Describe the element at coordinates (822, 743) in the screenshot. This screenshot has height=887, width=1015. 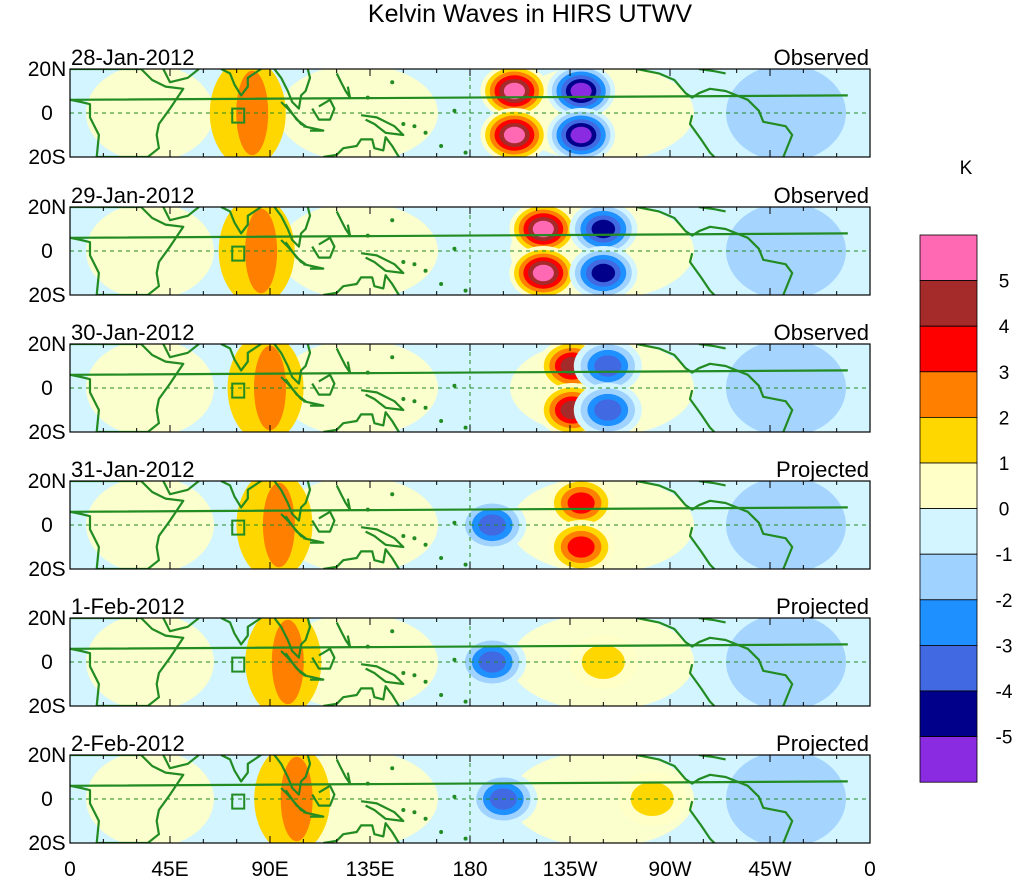
I see `panel-status-label: Projected` at that location.